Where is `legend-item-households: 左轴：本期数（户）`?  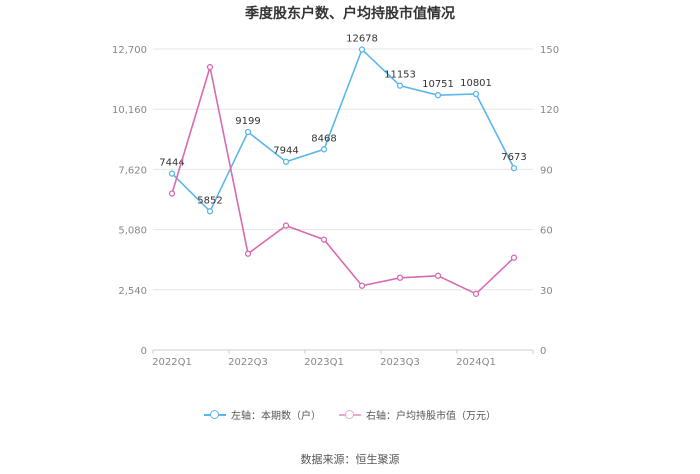
legend-item-households: 左轴：本期数（户） is located at coordinates (262, 414).